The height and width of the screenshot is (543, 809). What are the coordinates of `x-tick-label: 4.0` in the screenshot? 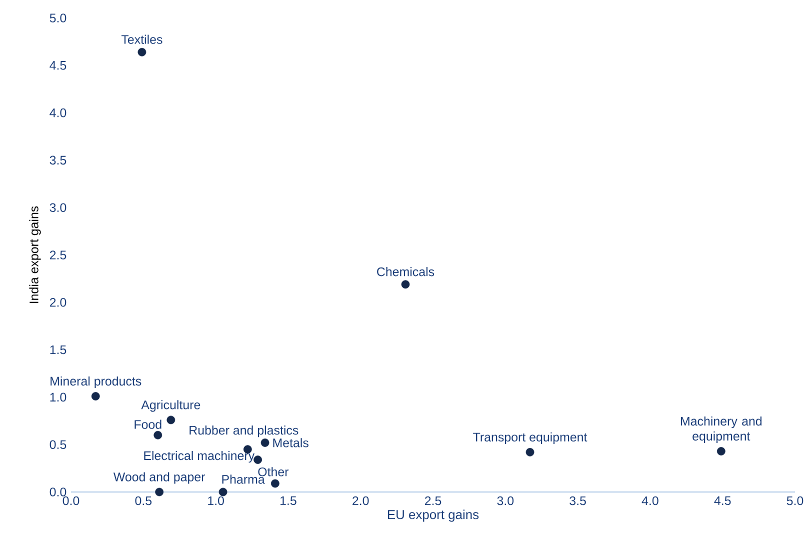 It's located at (650, 501).